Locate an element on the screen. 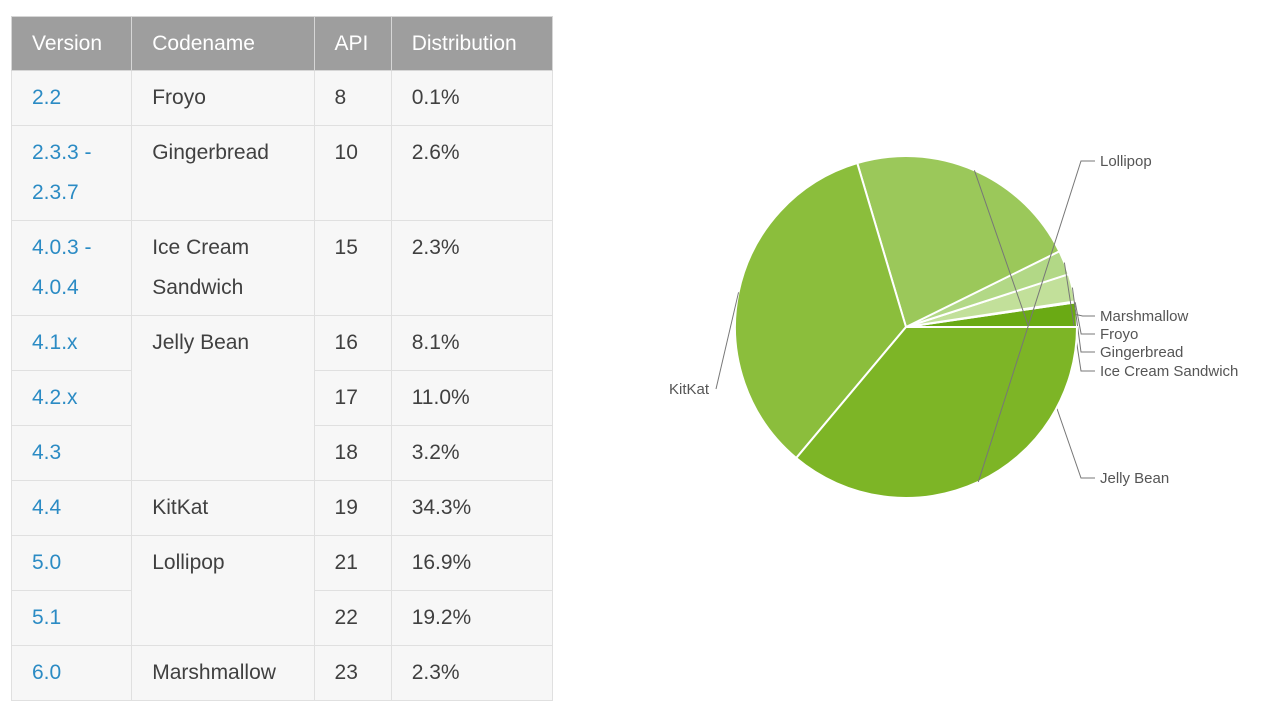 The height and width of the screenshot is (706, 1280). codename-cell: Lollipop is located at coordinates (223, 590).